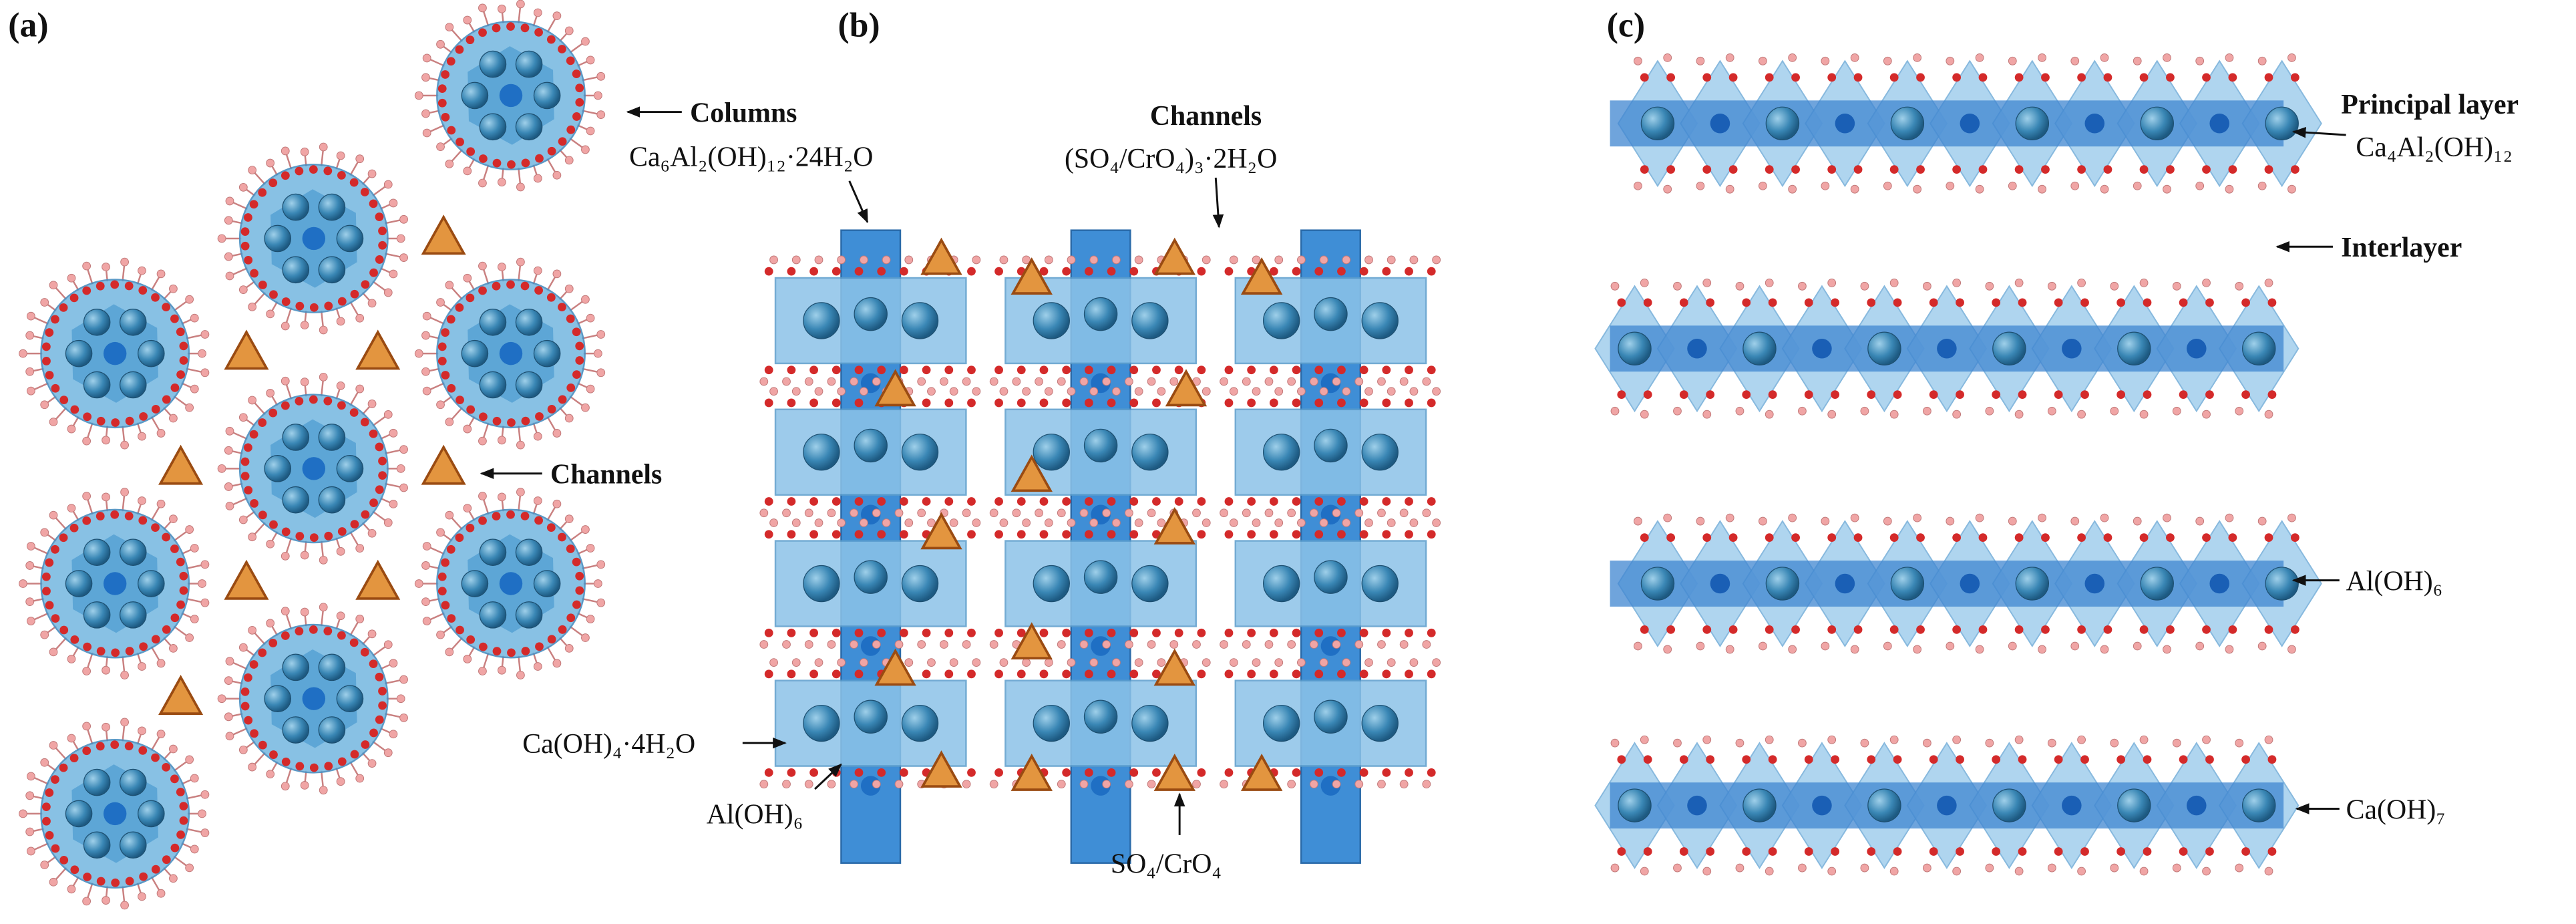 The image size is (2576, 924). What do you see at coordinates (755, 815) in the screenshot?
I see `annotation: Al(OH)₆` at bounding box center [755, 815].